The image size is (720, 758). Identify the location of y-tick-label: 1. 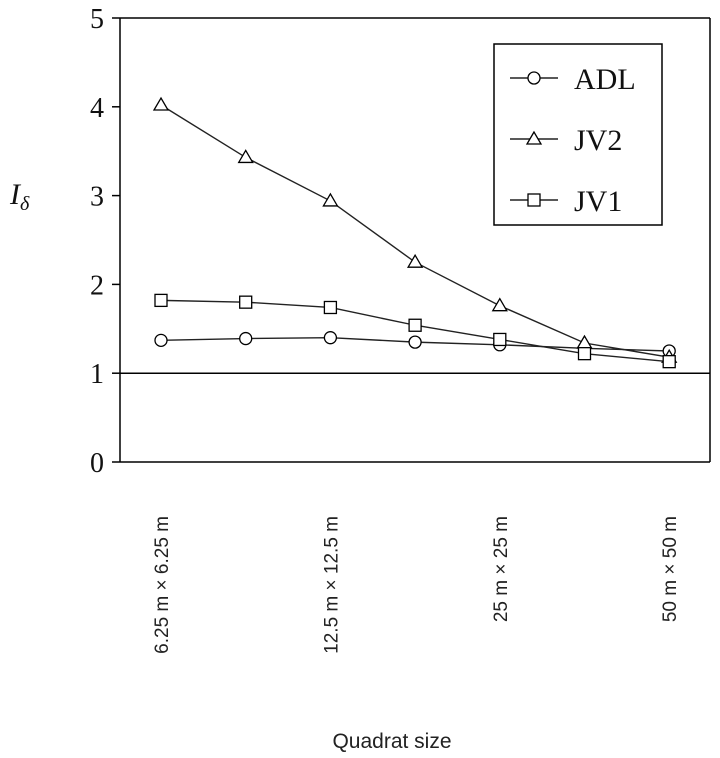
(97, 374).